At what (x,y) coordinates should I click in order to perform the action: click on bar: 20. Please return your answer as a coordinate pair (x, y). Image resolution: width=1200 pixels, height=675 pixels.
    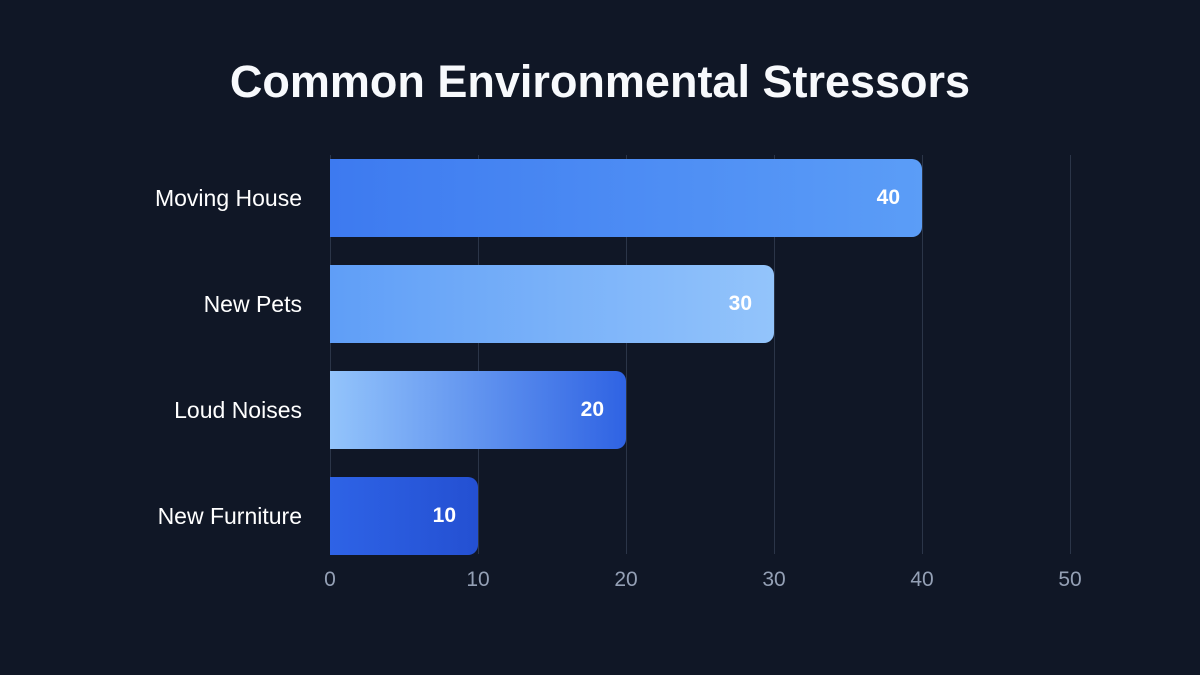
    Looking at the image, I should click on (478, 410).